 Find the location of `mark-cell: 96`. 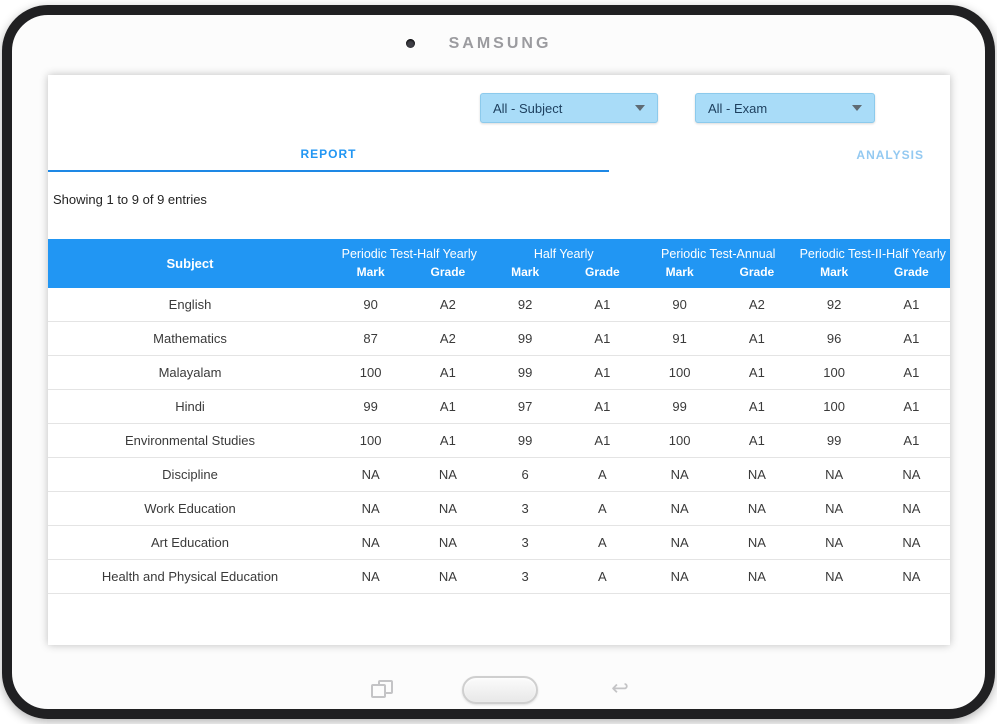

mark-cell: 96 is located at coordinates (834, 339).